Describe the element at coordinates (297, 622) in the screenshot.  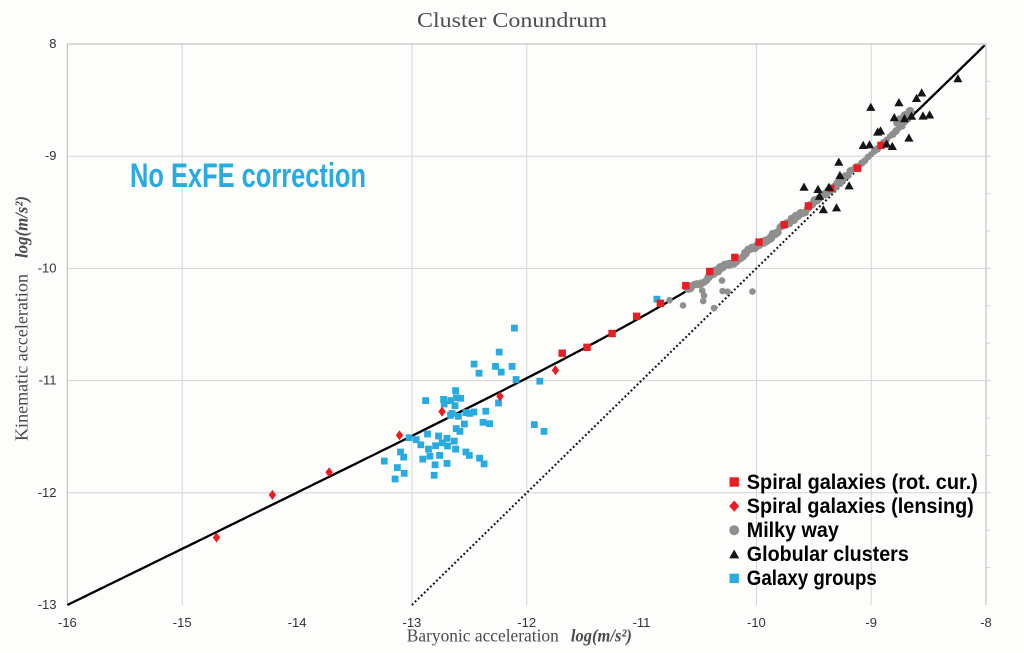
I see `svg-text: -14` at that location.